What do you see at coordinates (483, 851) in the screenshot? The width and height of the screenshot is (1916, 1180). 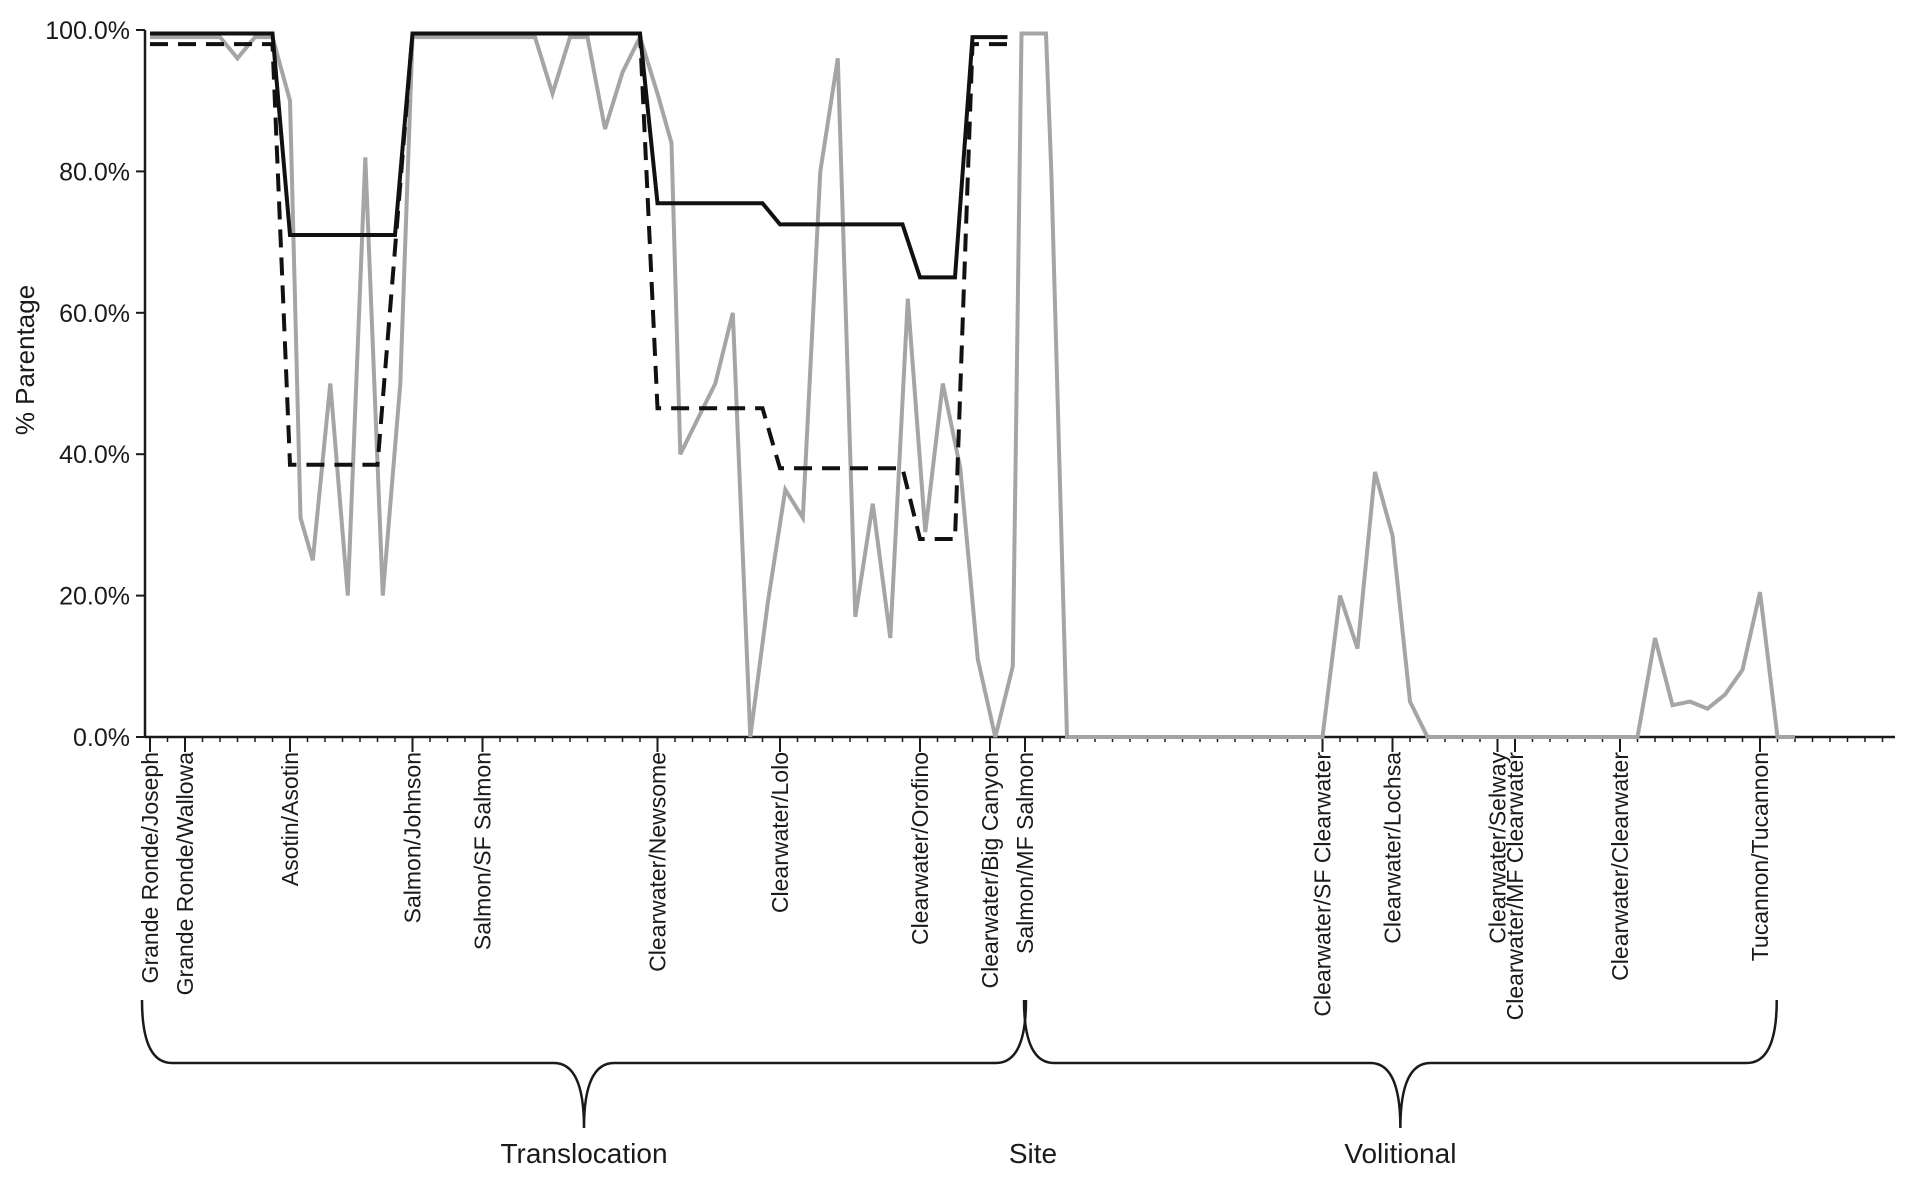 I see `x-category-label: Salmon/SF Salmon` at bounding box center [483, 851].